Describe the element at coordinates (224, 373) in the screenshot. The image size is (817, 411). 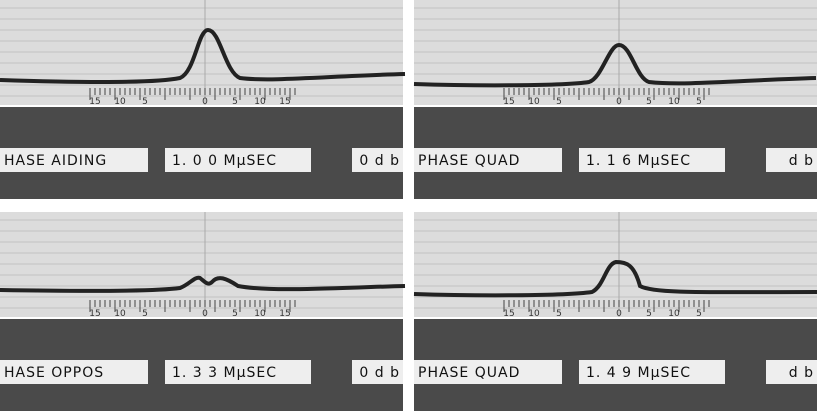
I see `delay-label: 1. 3 3 MμSEC` at that location.